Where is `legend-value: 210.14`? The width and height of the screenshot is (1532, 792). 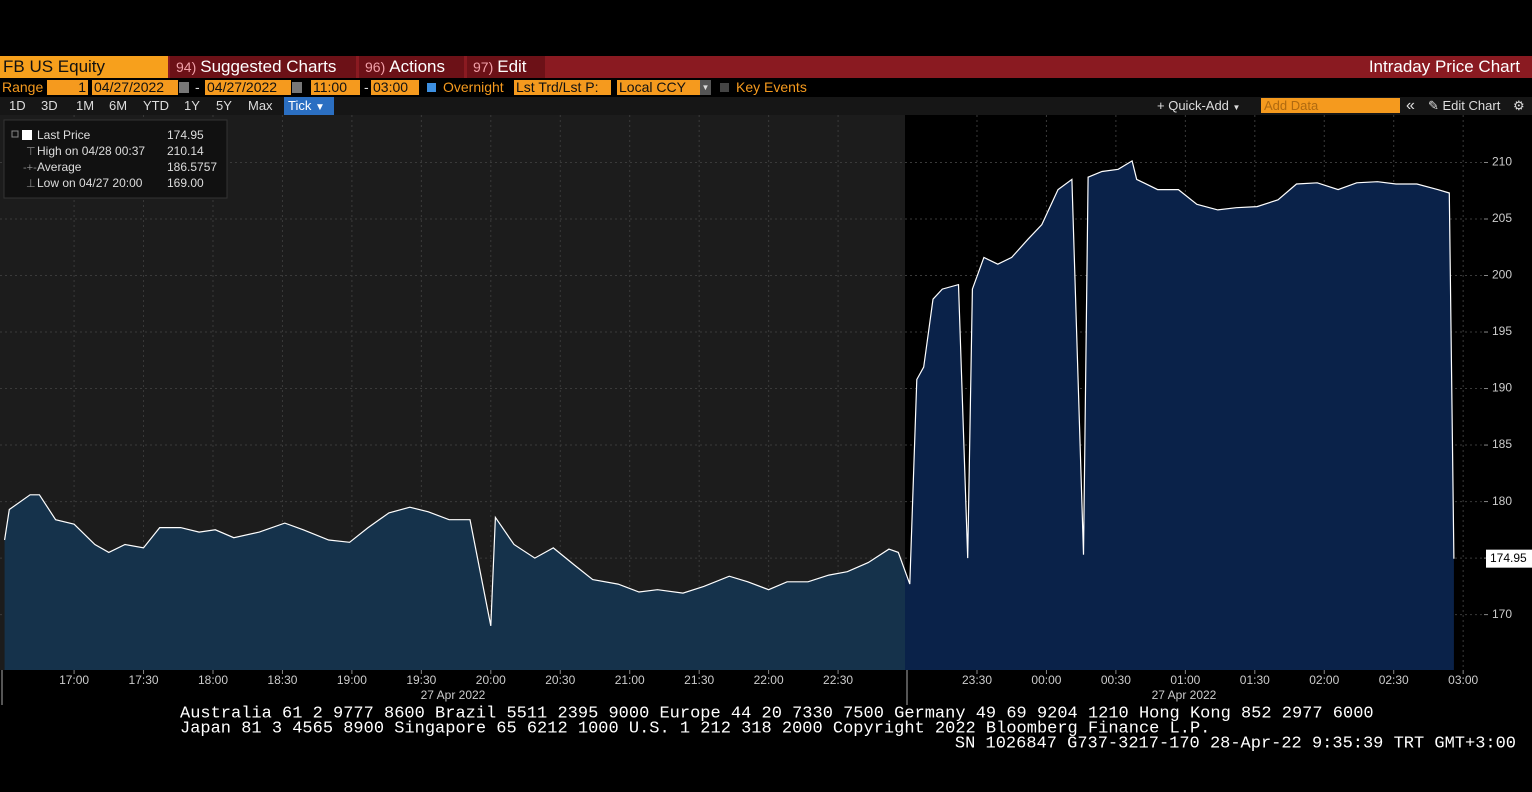
legend-value: 210.14 is located at coordinates (185, 151).